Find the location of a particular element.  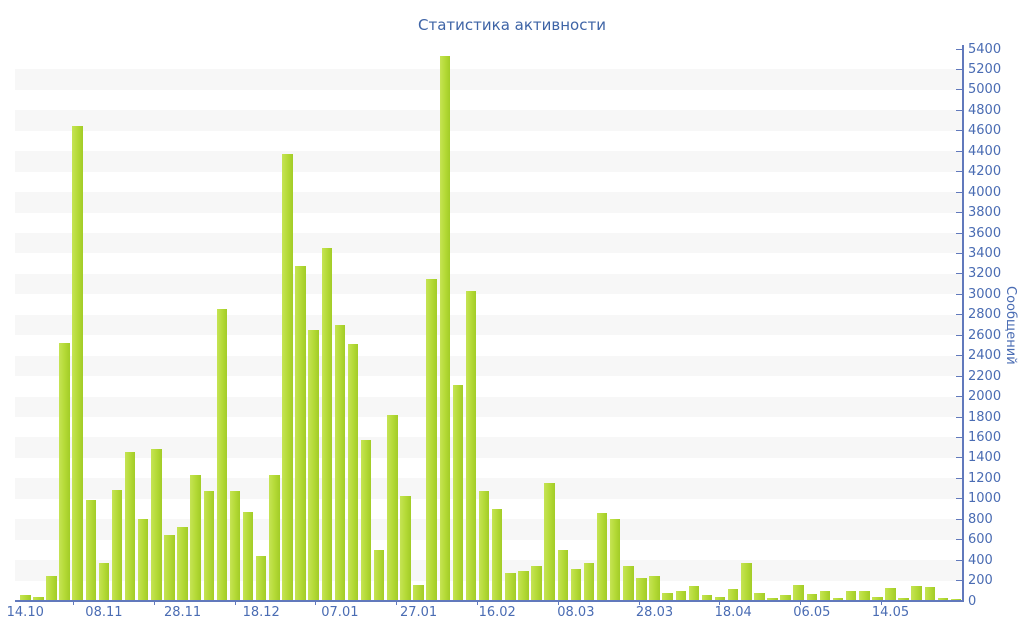

x-axis is located at coordinates (489, 601).